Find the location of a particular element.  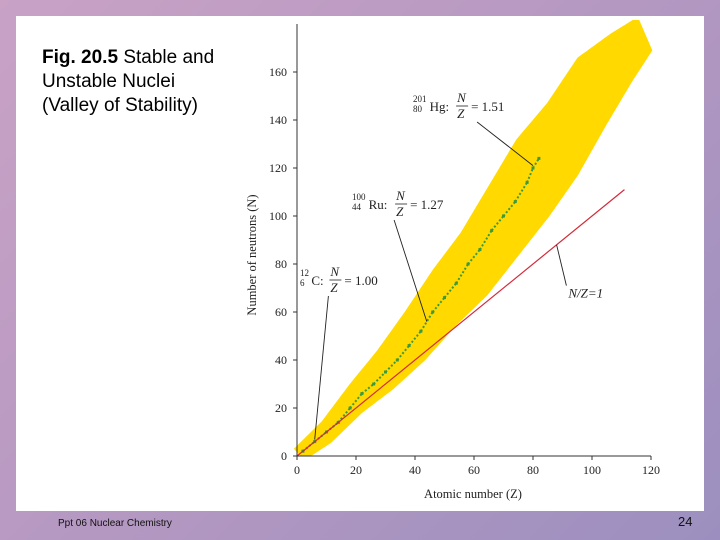

x-tick-label: 120 is located at coordinates (651, 470).